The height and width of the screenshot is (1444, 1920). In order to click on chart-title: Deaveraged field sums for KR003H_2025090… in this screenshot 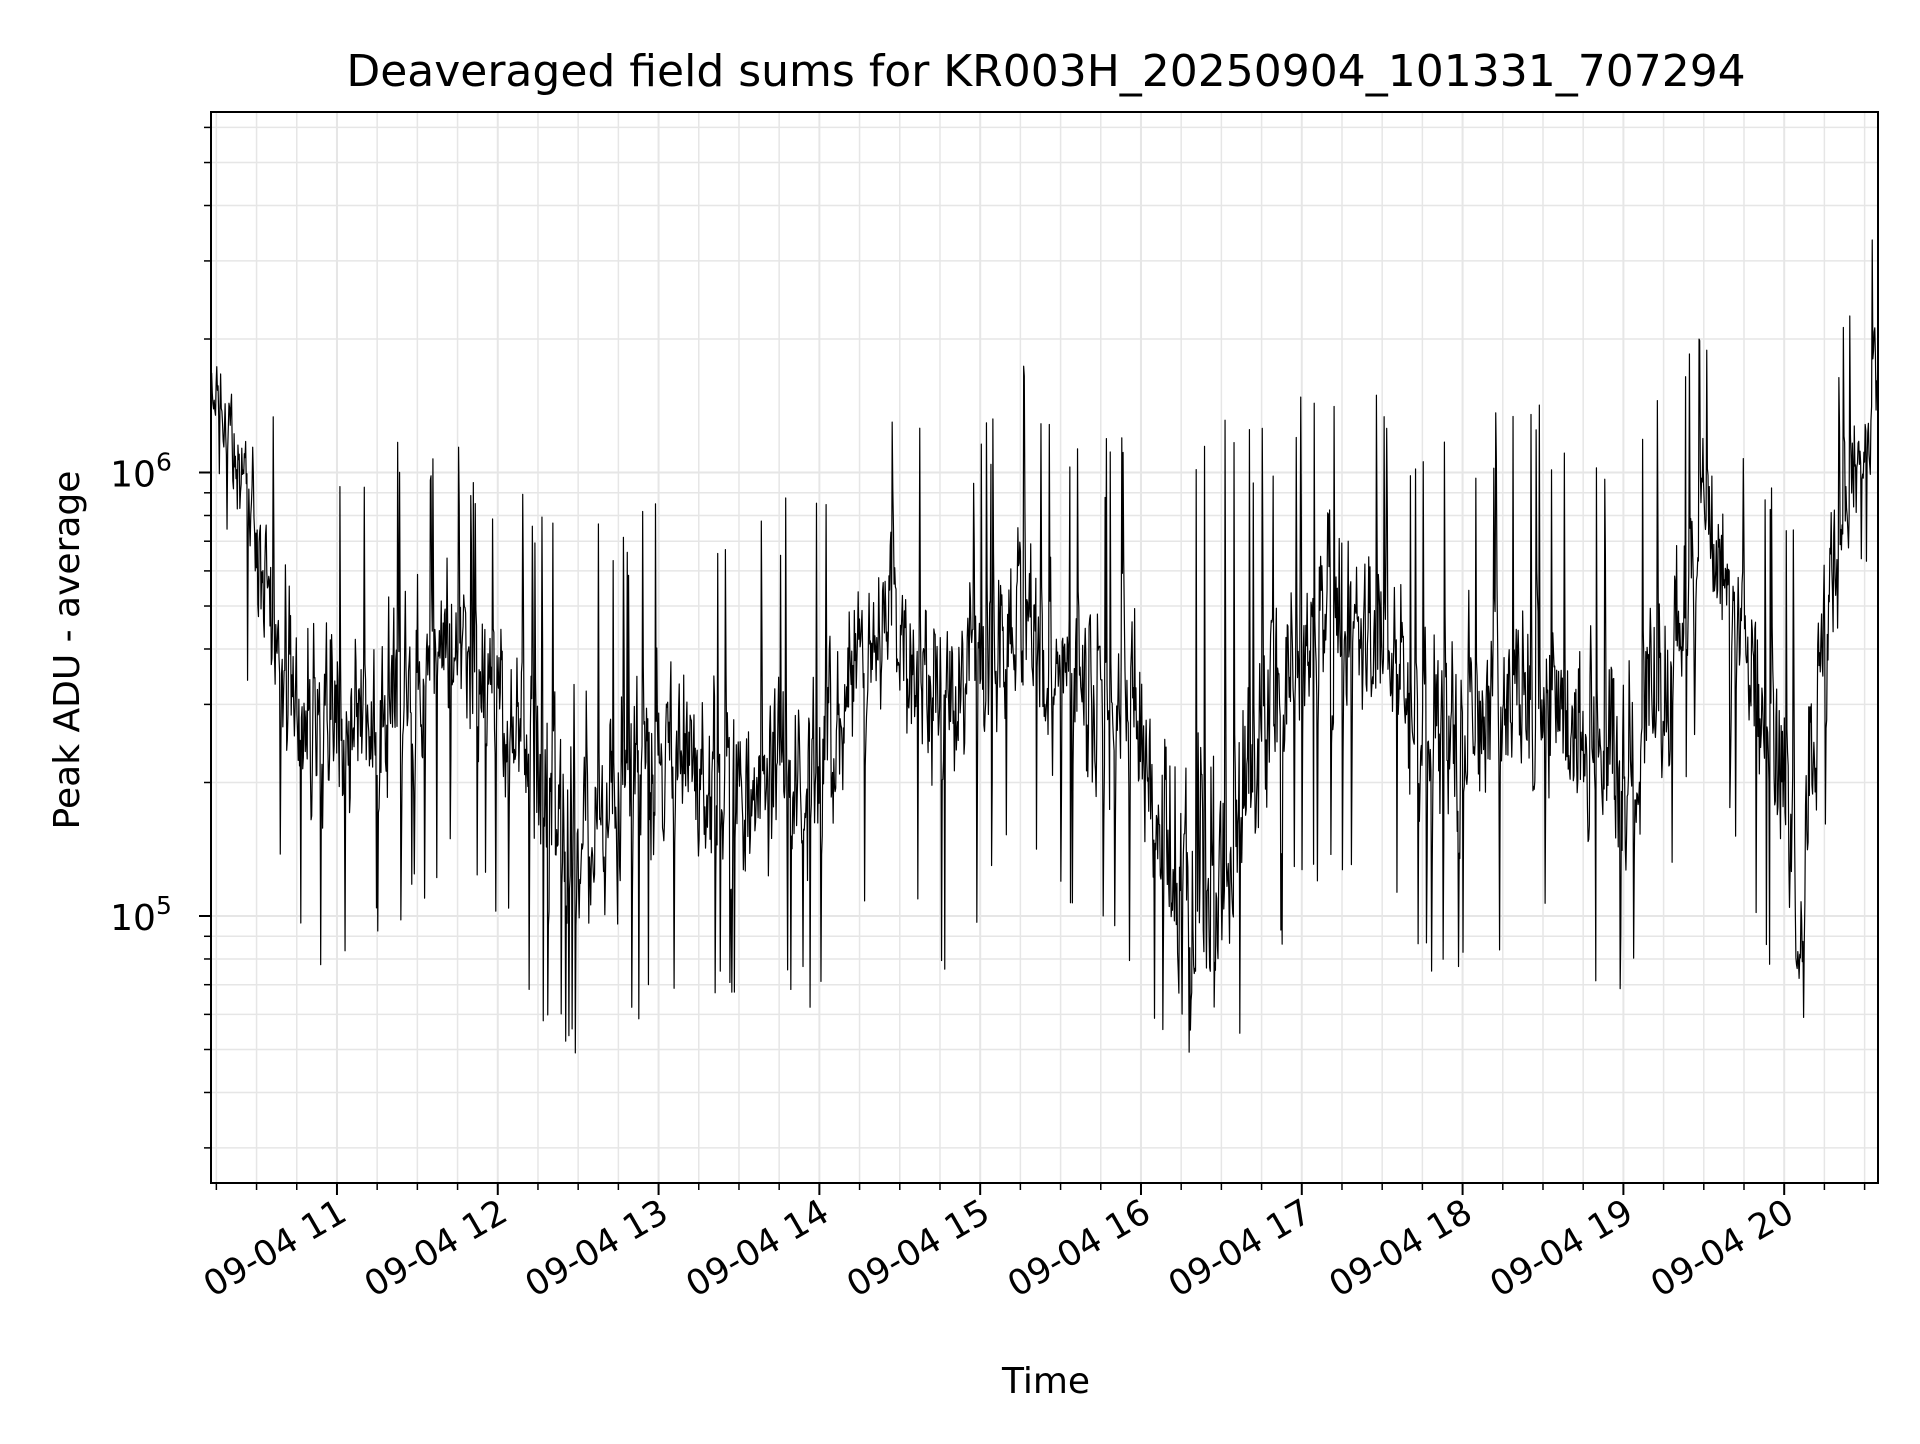, I will do `click(1045, 71)`.